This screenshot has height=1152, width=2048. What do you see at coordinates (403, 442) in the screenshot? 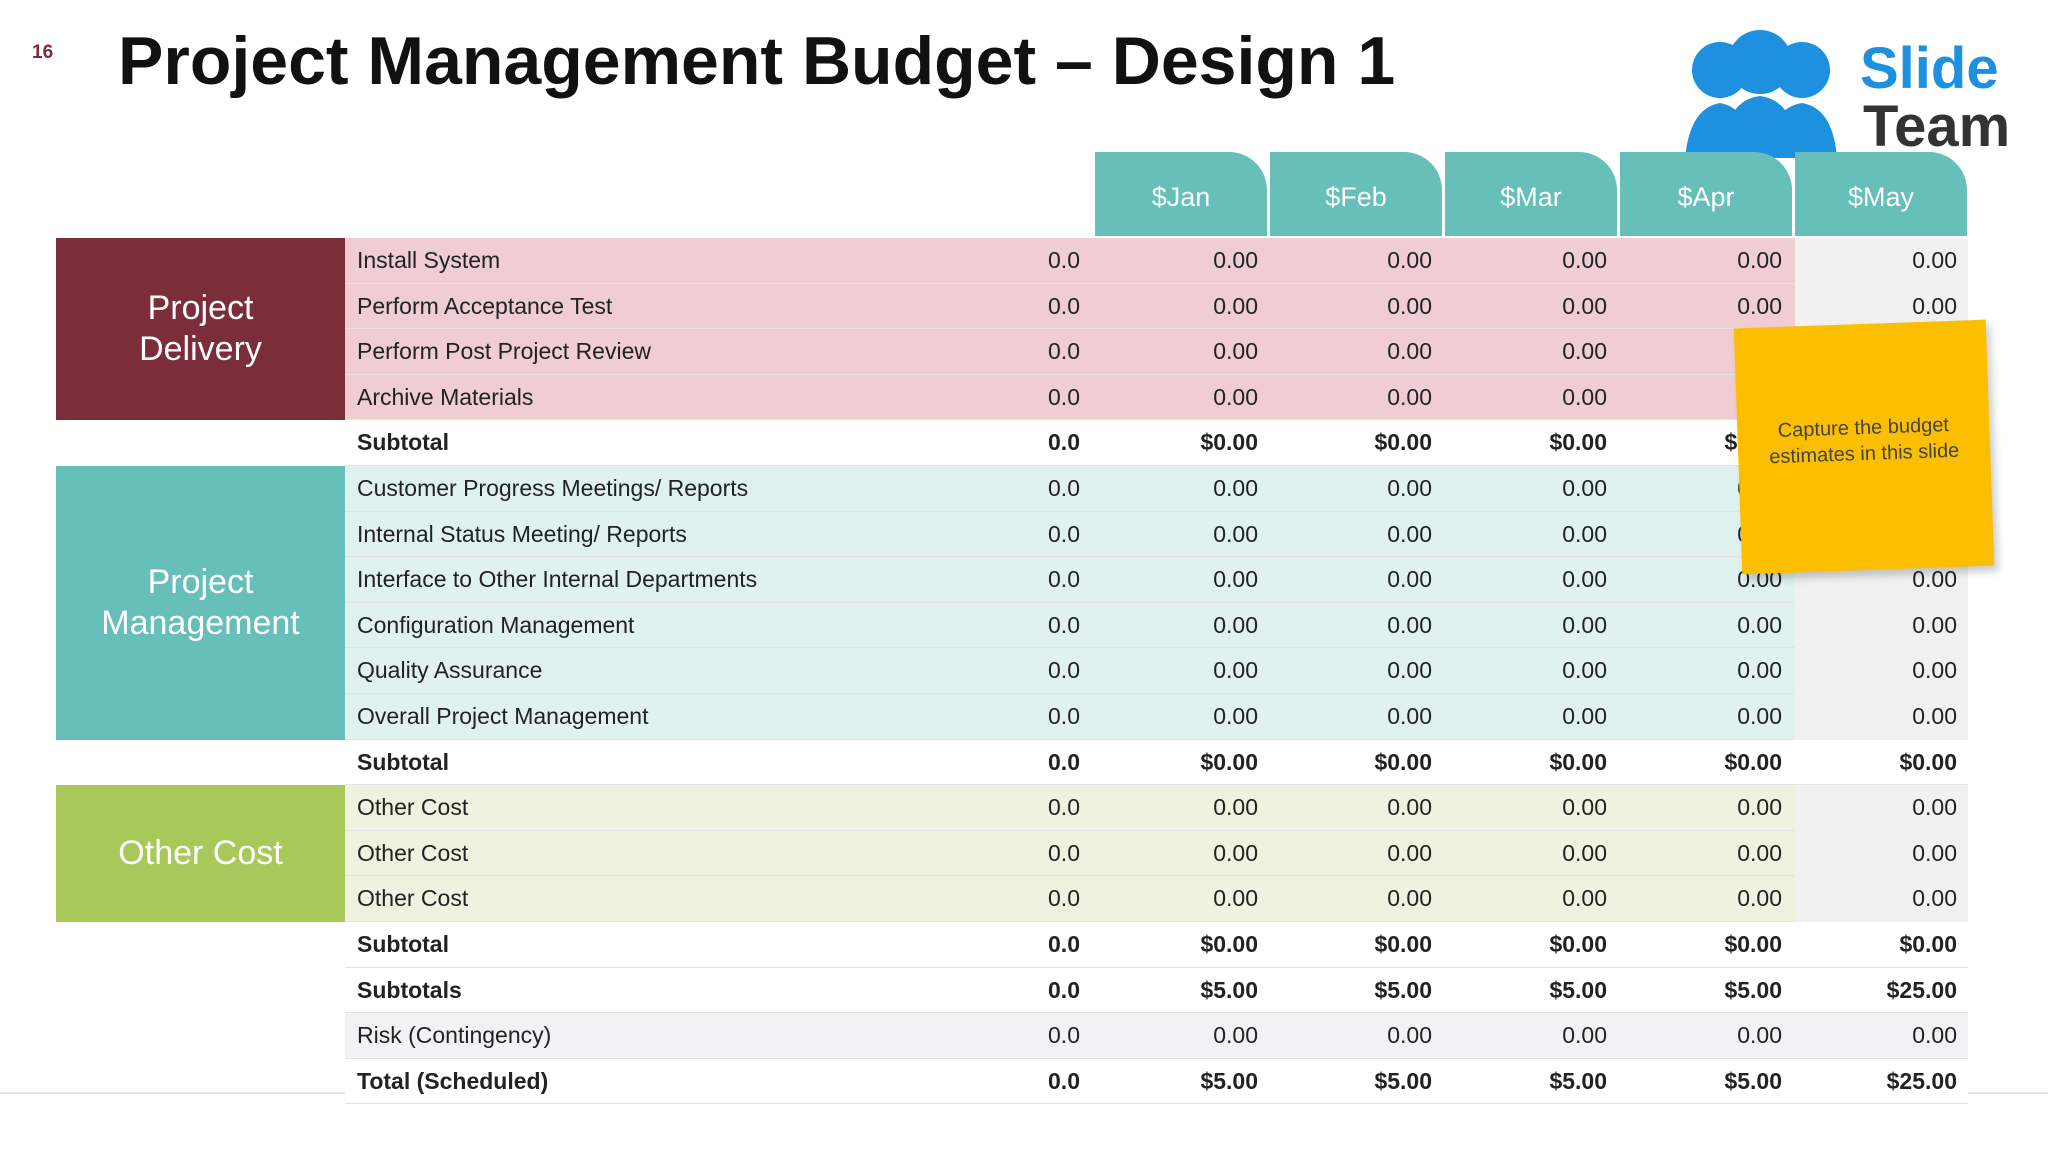
I see `row-label: Subtotal` at bounding box center [403, 442].